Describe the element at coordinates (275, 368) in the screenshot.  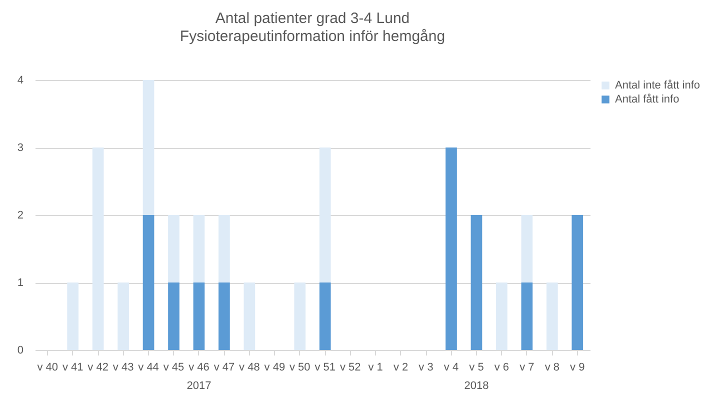
I see `x-tick-label: v 49` at that location.